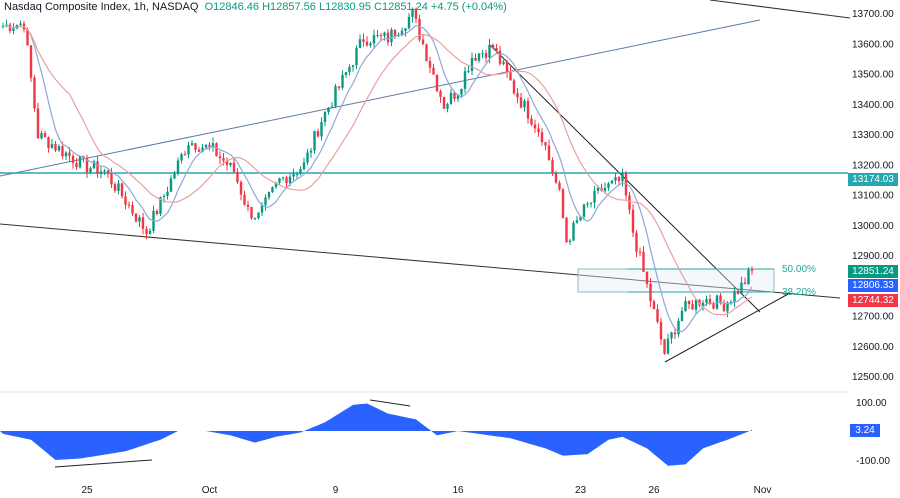  What do you see at coordinates (873, 165) in the screenshot?
I see `price-tick-label: 13200.00` at bounding box center [873, 165].